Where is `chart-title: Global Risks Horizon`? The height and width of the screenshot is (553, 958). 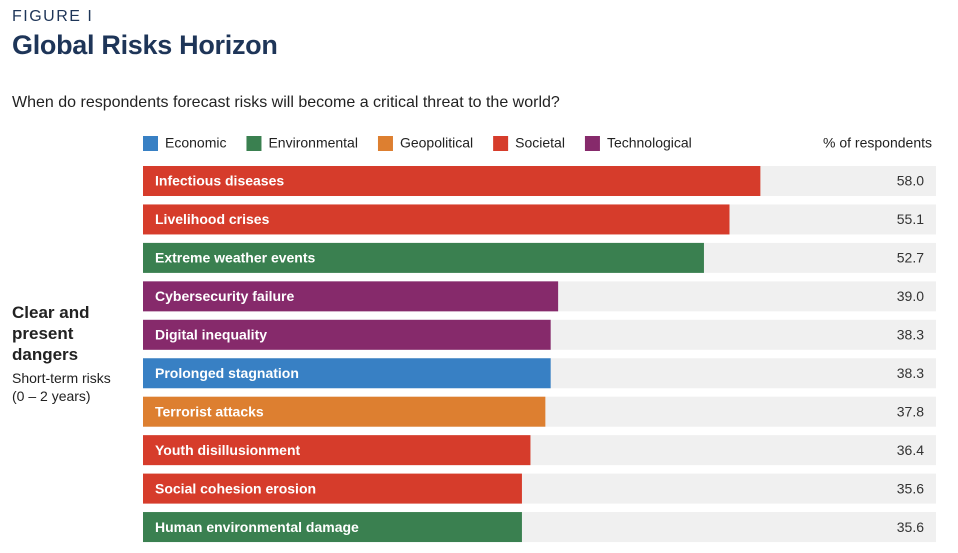 chart-title: Global Risks Horizon is located at coordinates (145, 45).